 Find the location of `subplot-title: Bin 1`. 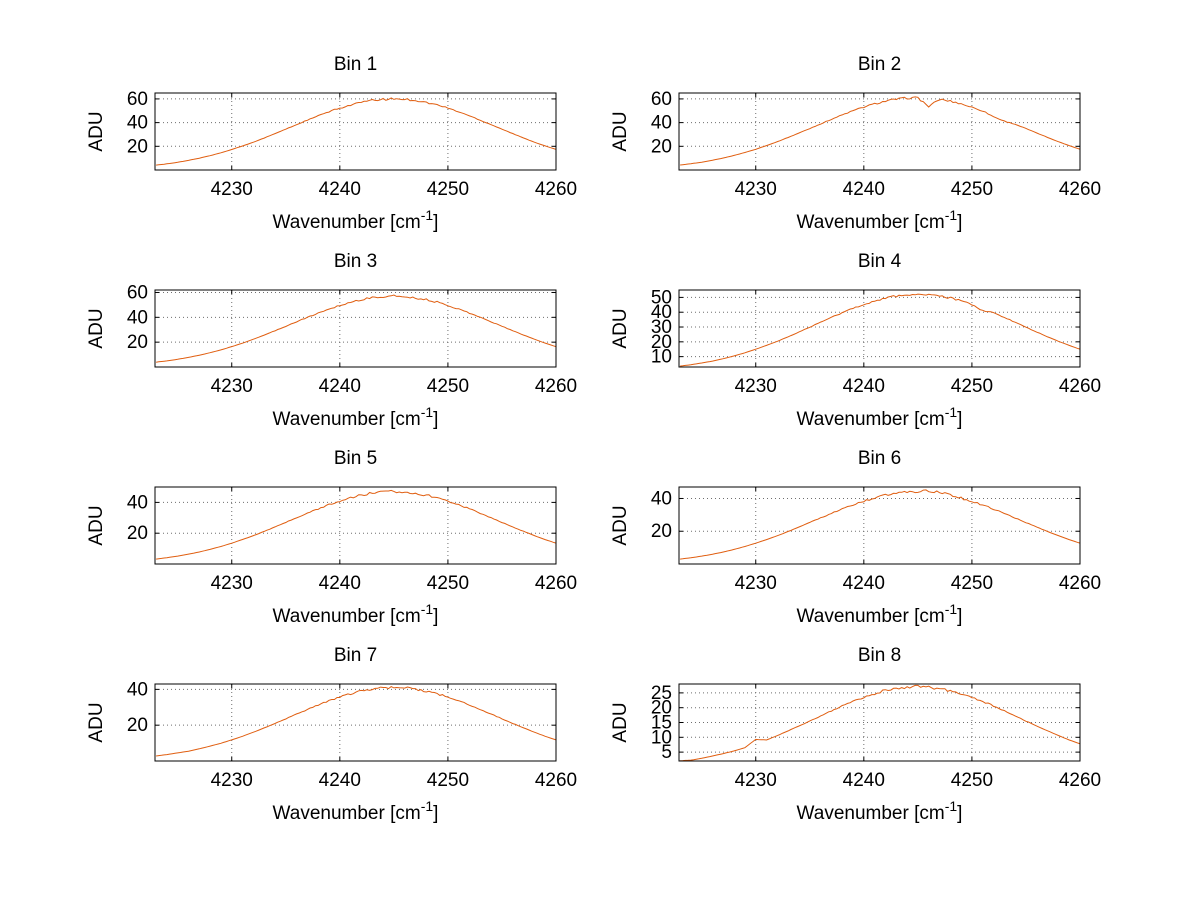

subplot-title: Bin 1 is located at coordinates (355, 64).